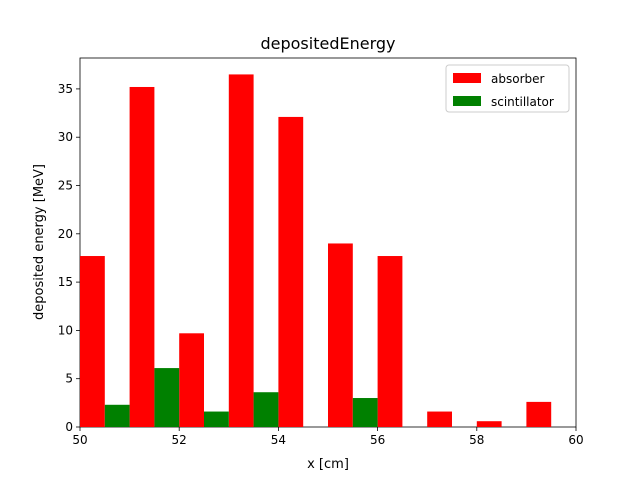  What do you see at coordinates (517, 79) in the screenshot?
I see `legend-label-absorber: absorber` at bounding box center [517, 79].